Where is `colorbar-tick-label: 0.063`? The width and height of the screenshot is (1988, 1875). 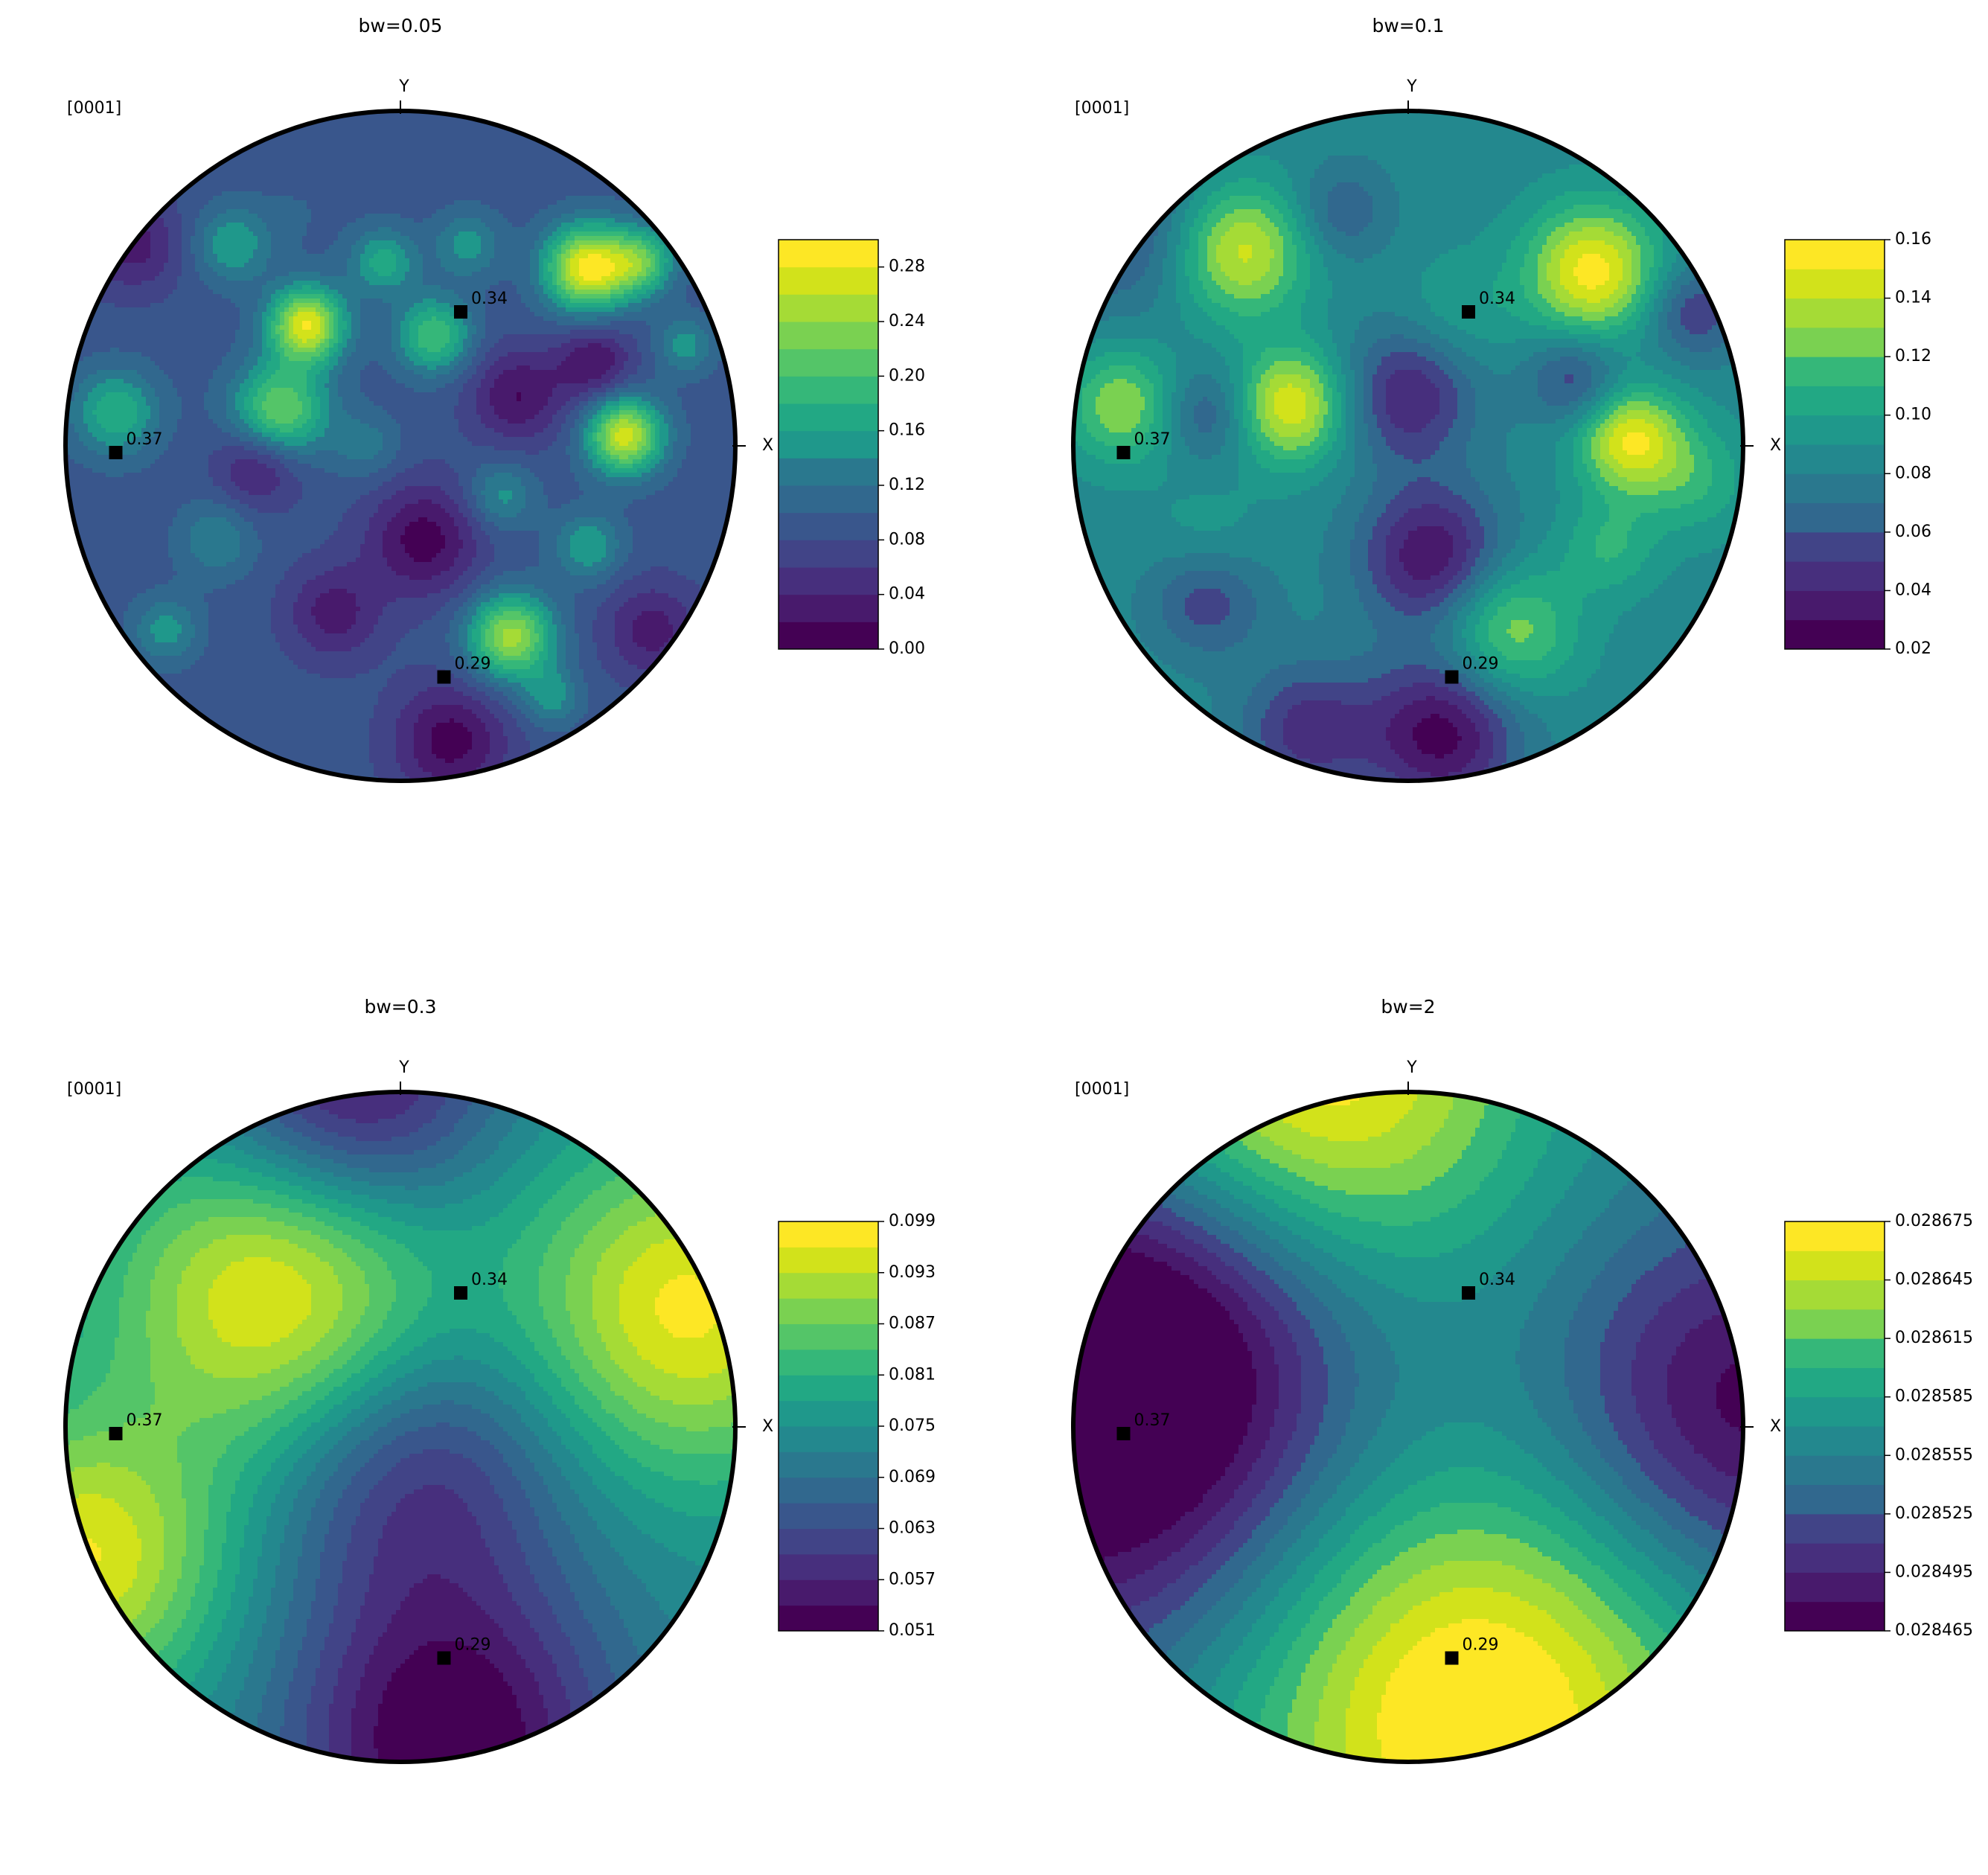 colorbar-tick-label: 0.063 is located at coordinates (912, 1528).